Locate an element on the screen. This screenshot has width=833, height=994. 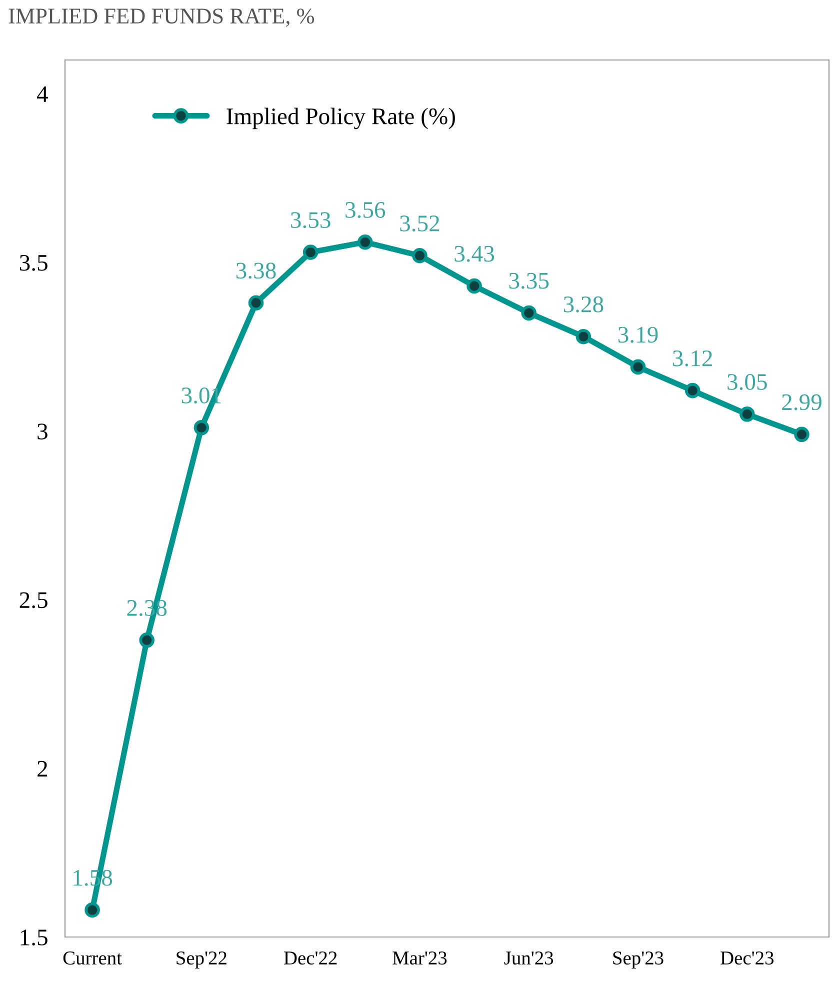
data-label: 3.43 is located at coordinates (474, 254).